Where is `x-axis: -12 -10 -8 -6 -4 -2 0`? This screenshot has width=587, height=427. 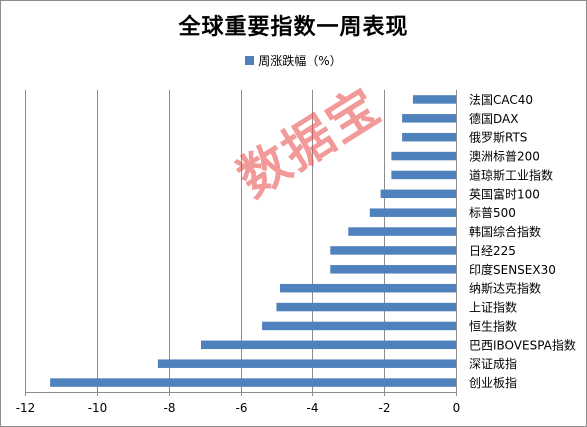
x-axis: -12 -10 -8 -6 -4 -2 0 is located at coordinates (238, 403).